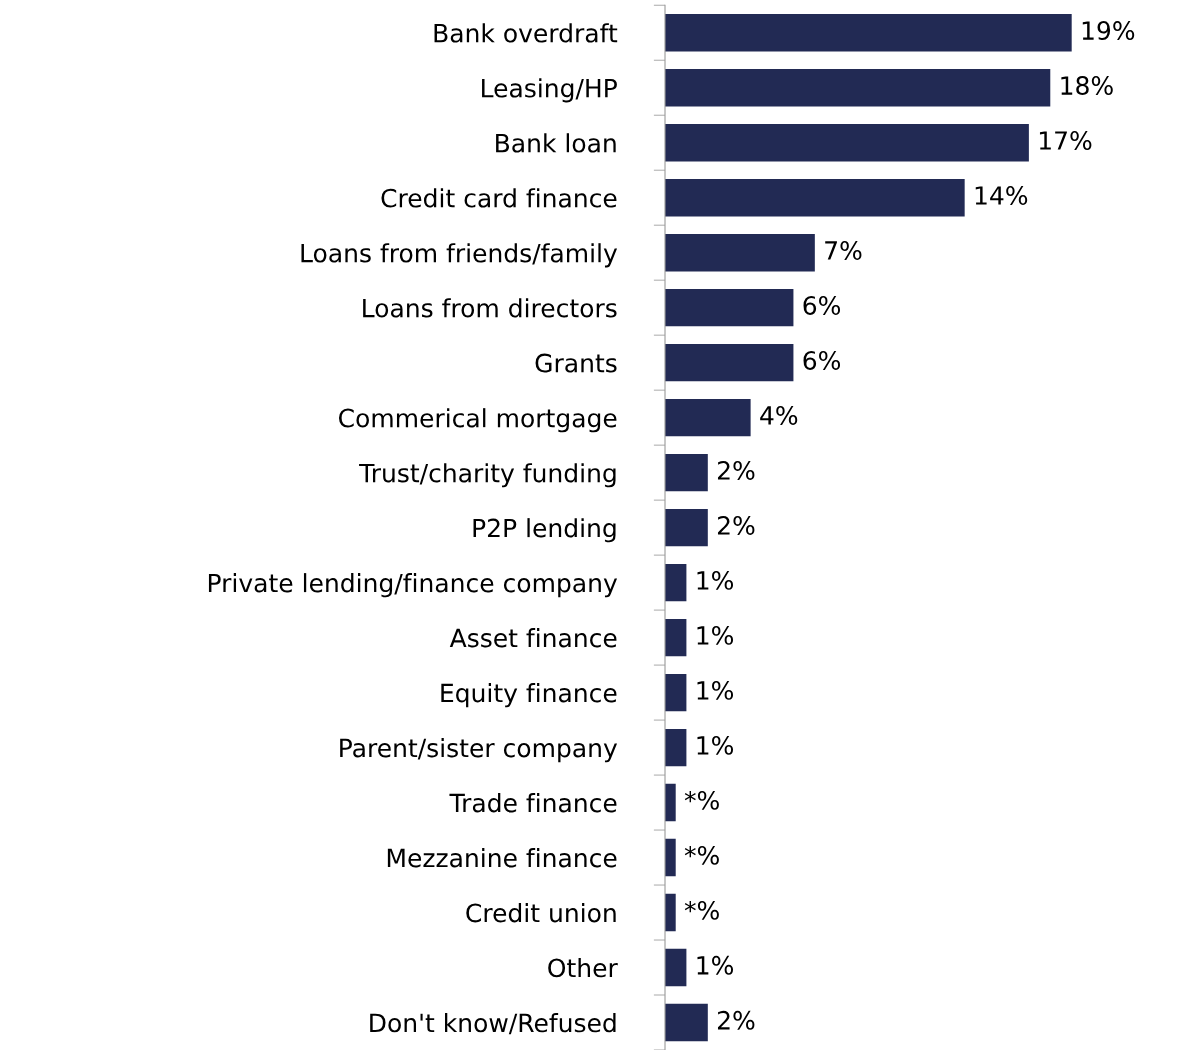 Image resolution: width=1177 pixels, height=1050 pixels. Describe the element at coordinates (843, 250) in the screenshot. I see `data-label: 7%` at that location.